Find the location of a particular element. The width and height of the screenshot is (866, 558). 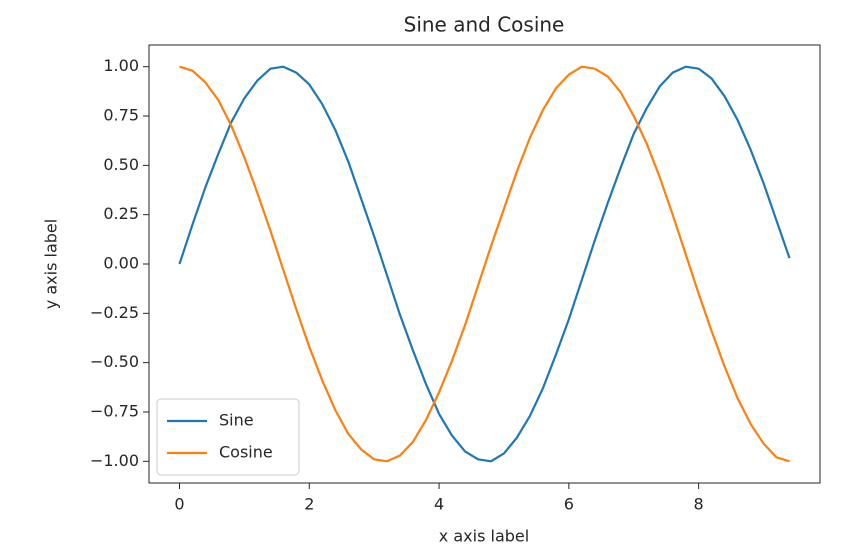

legend-label: Sine is located at coordinates (236, 420).